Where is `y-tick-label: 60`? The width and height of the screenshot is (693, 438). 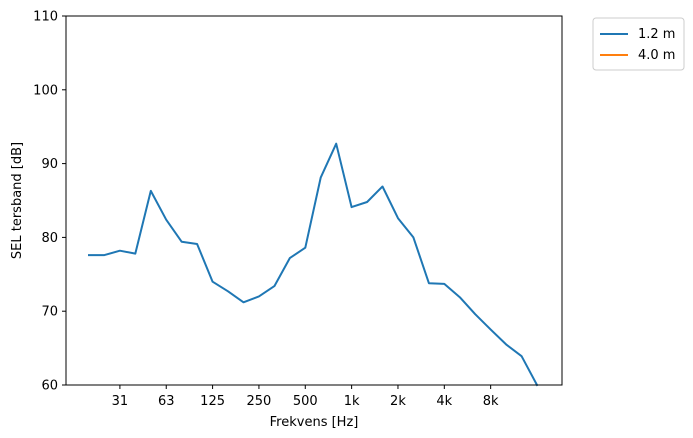 y-tick-label: 60 is located at coordinates (49, 386).